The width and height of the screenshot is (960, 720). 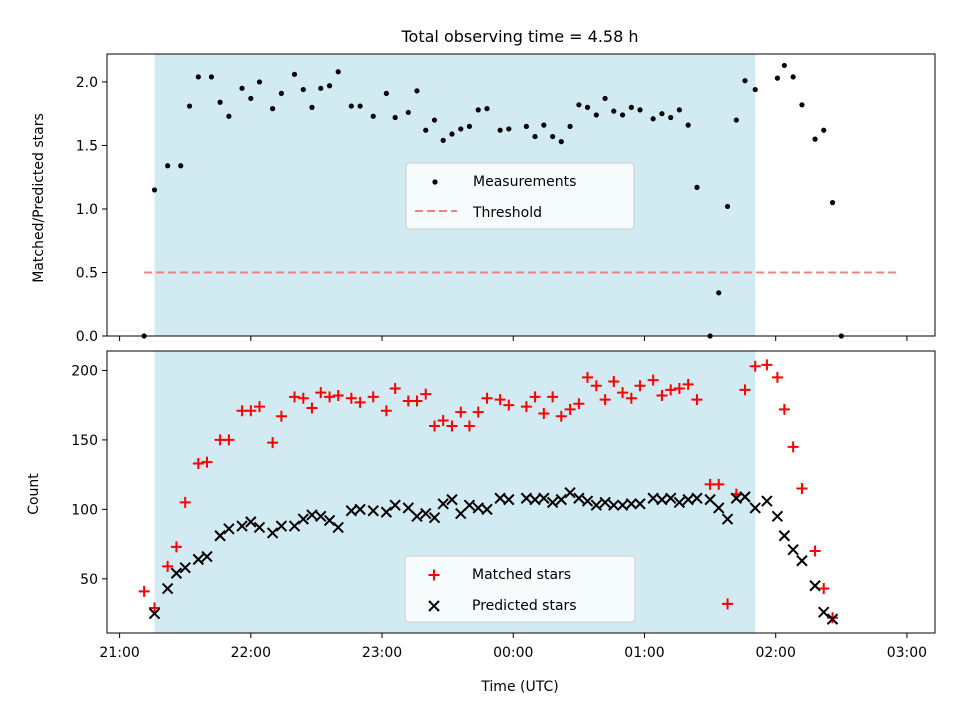 I want to click on legend-marker, so click(x=434, y=606).